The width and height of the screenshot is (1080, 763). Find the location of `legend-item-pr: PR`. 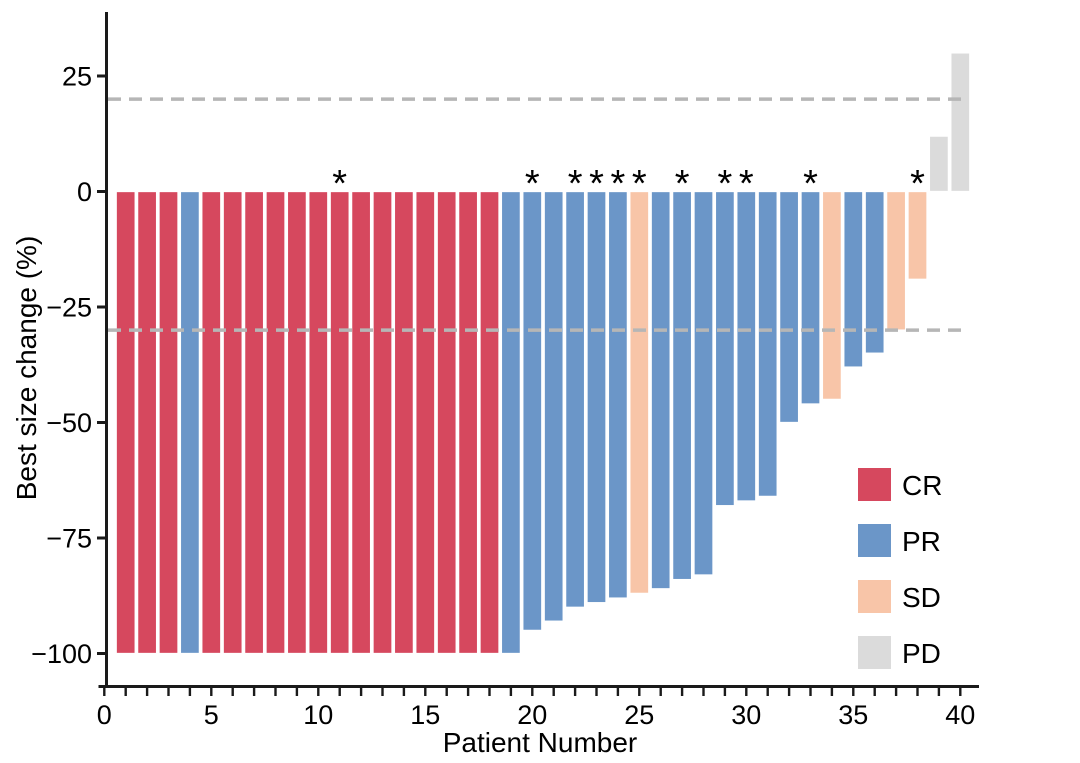

legend-item-pr: PR is located at coordinates (899, 540).